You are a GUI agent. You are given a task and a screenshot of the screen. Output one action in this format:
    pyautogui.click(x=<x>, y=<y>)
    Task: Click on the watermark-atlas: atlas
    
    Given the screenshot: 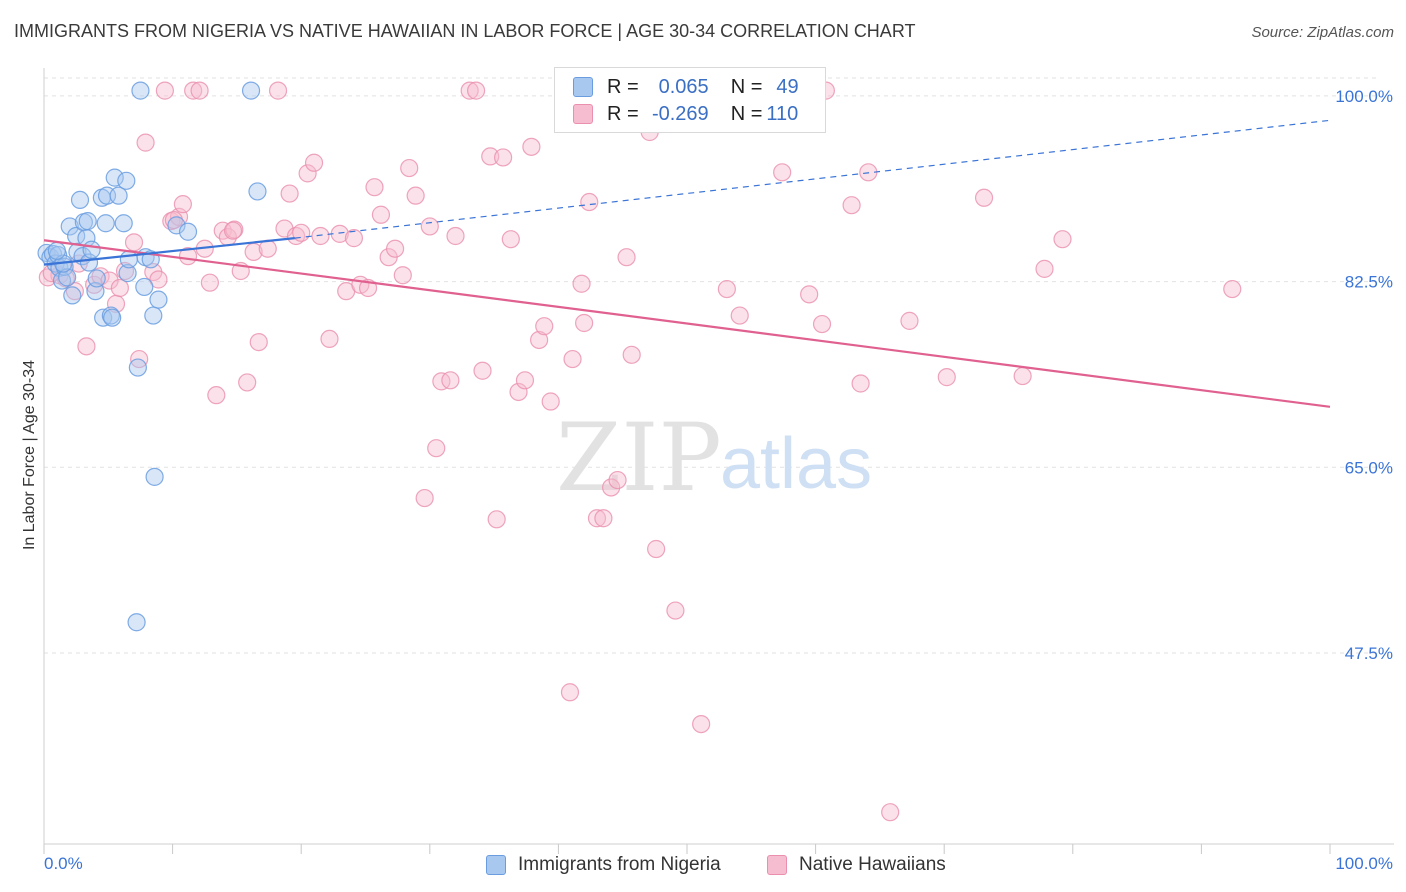 What is the action you would take?
    pyautogui.click(x=796, y=464)
    